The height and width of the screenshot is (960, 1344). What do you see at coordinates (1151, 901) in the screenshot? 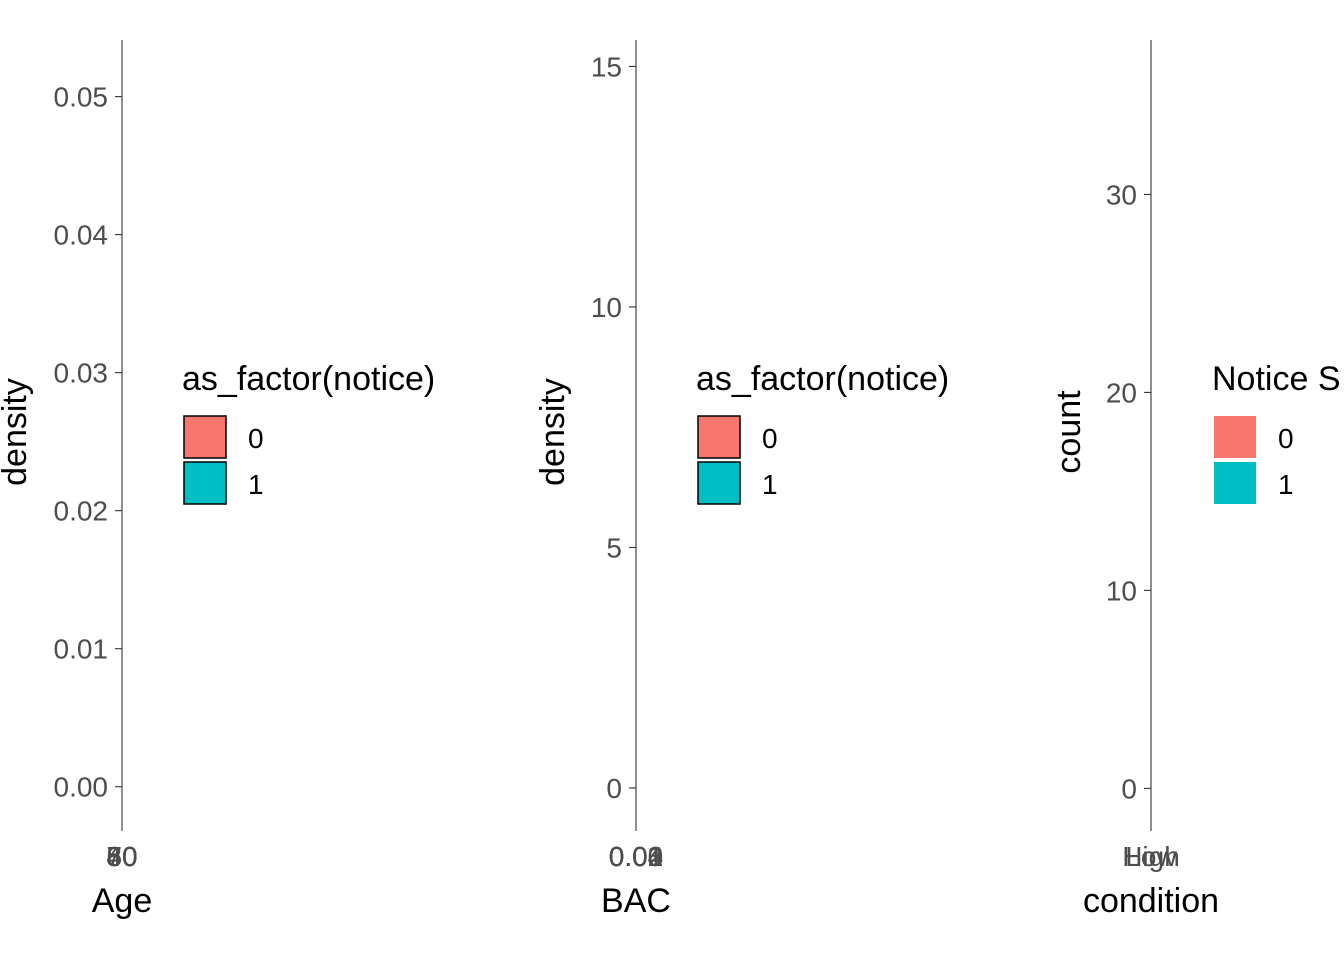
I see `x-axis-title: condition` at bounding box center [1151, 901].